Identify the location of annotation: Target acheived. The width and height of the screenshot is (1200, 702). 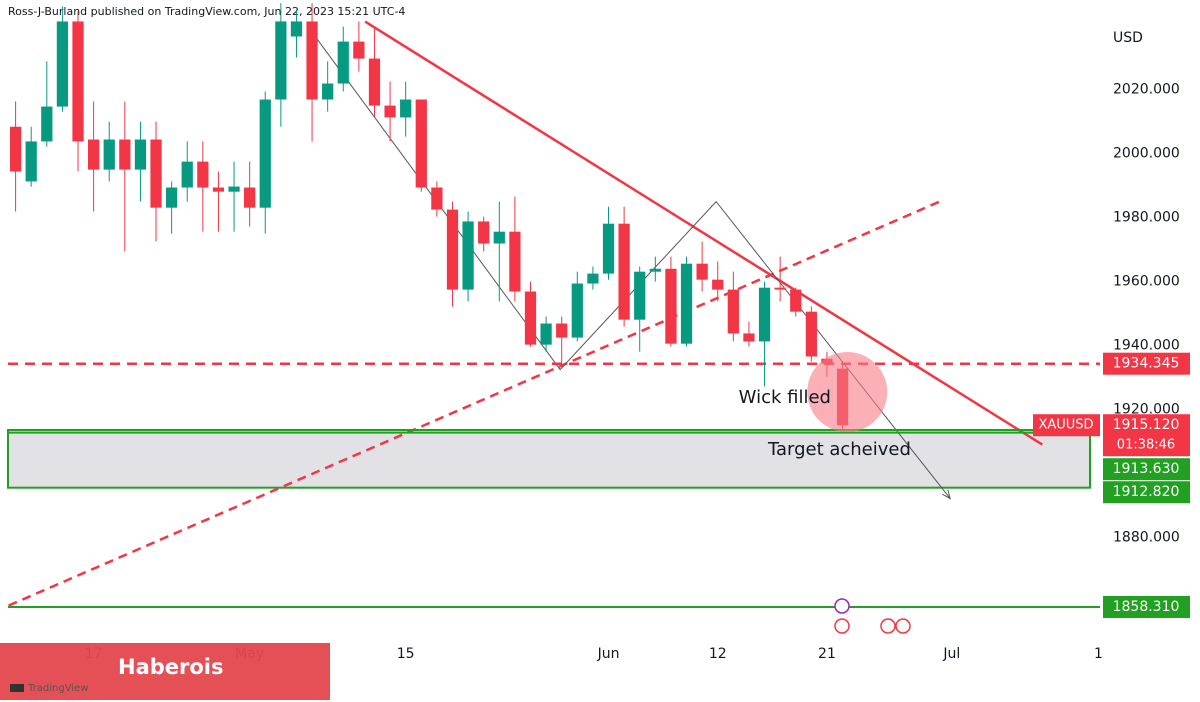
(839, 449).